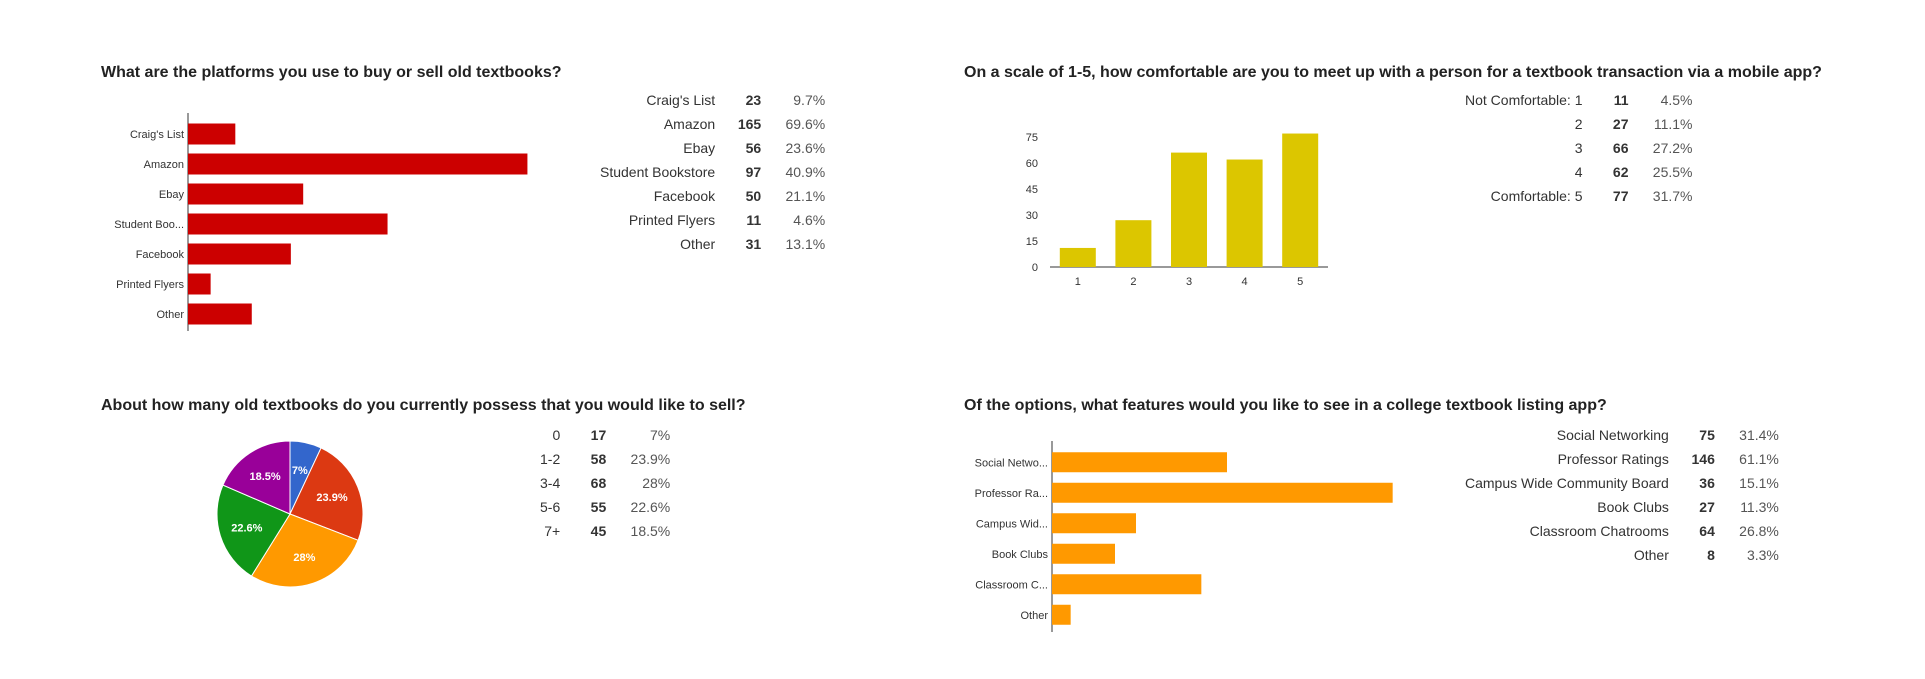 The height and width of the screenshot is (679, 1925). What do you see at coordinates (157, 135) in the screenshot?
I see `category-label: Craig's List` at bounding box center [157, 135].